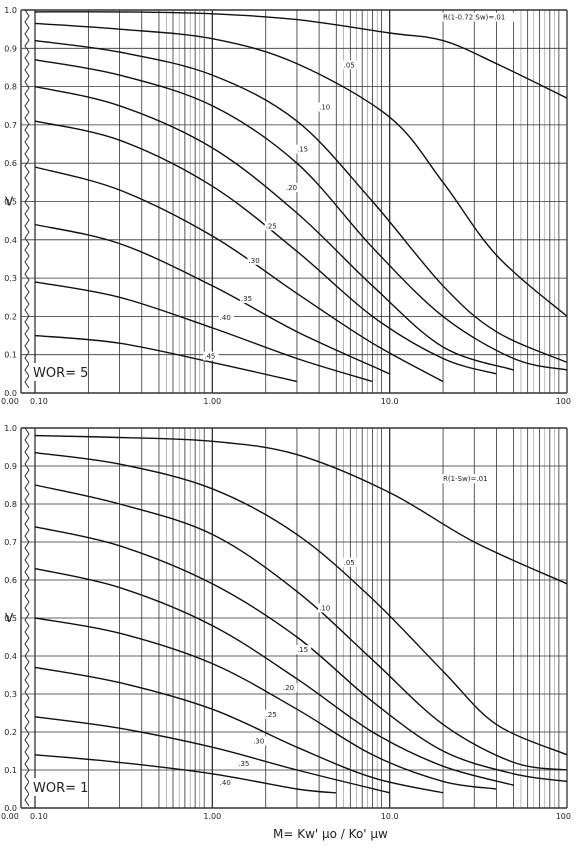 The height and width of the screenshot is (858, 581). I want to click on x-axis-label: M= Kw' μo / Ko' μw, so click(330, 834).